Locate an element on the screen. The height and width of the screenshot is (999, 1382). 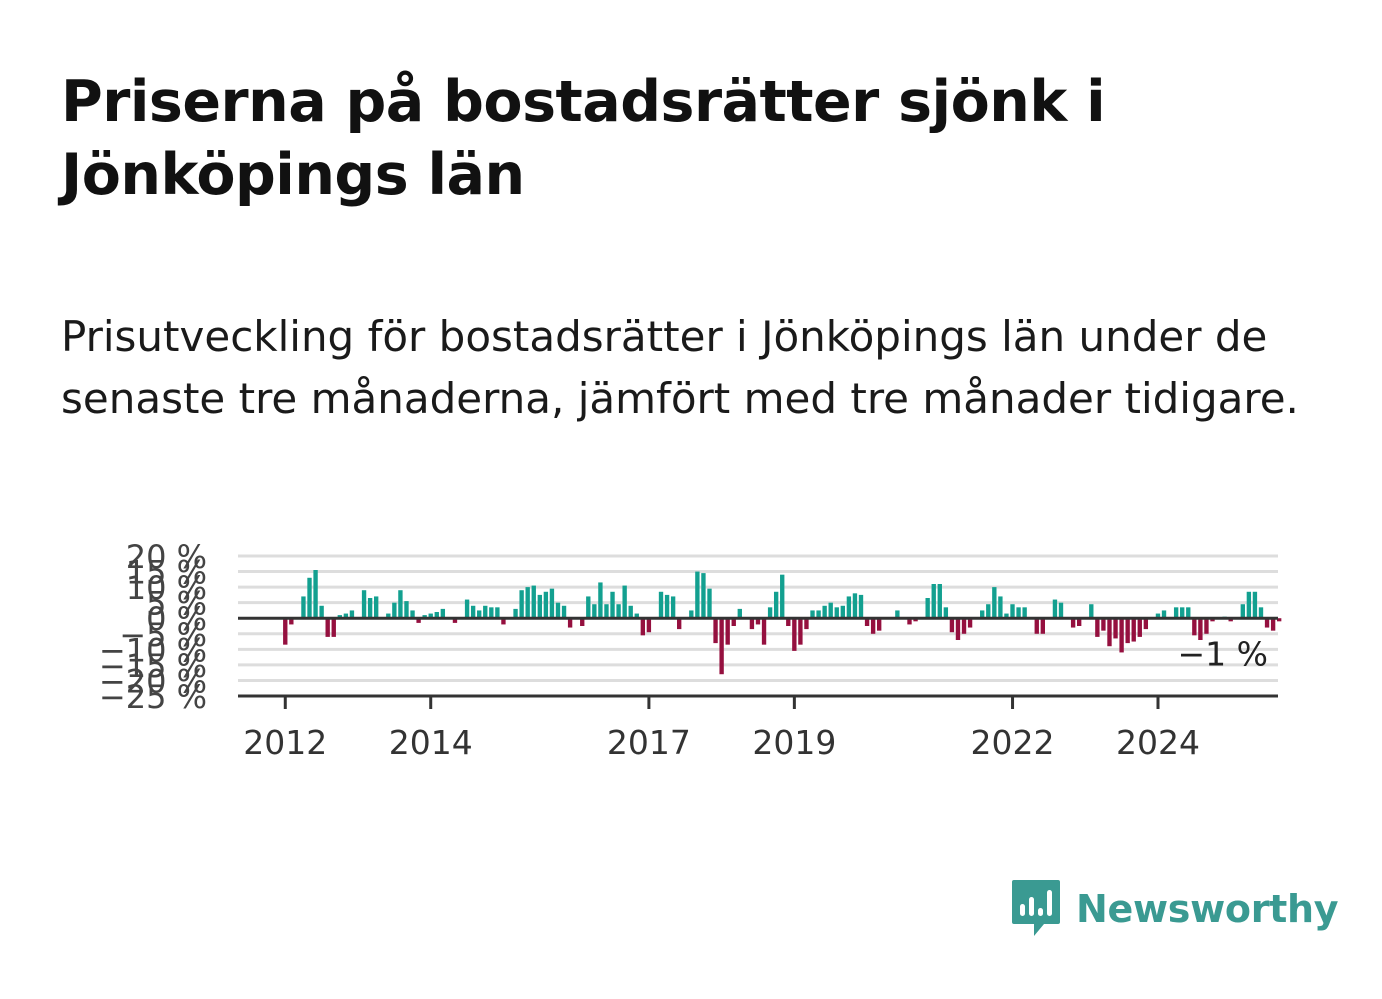
y-tick-label: −10 % is located at coordinates (153, 650).